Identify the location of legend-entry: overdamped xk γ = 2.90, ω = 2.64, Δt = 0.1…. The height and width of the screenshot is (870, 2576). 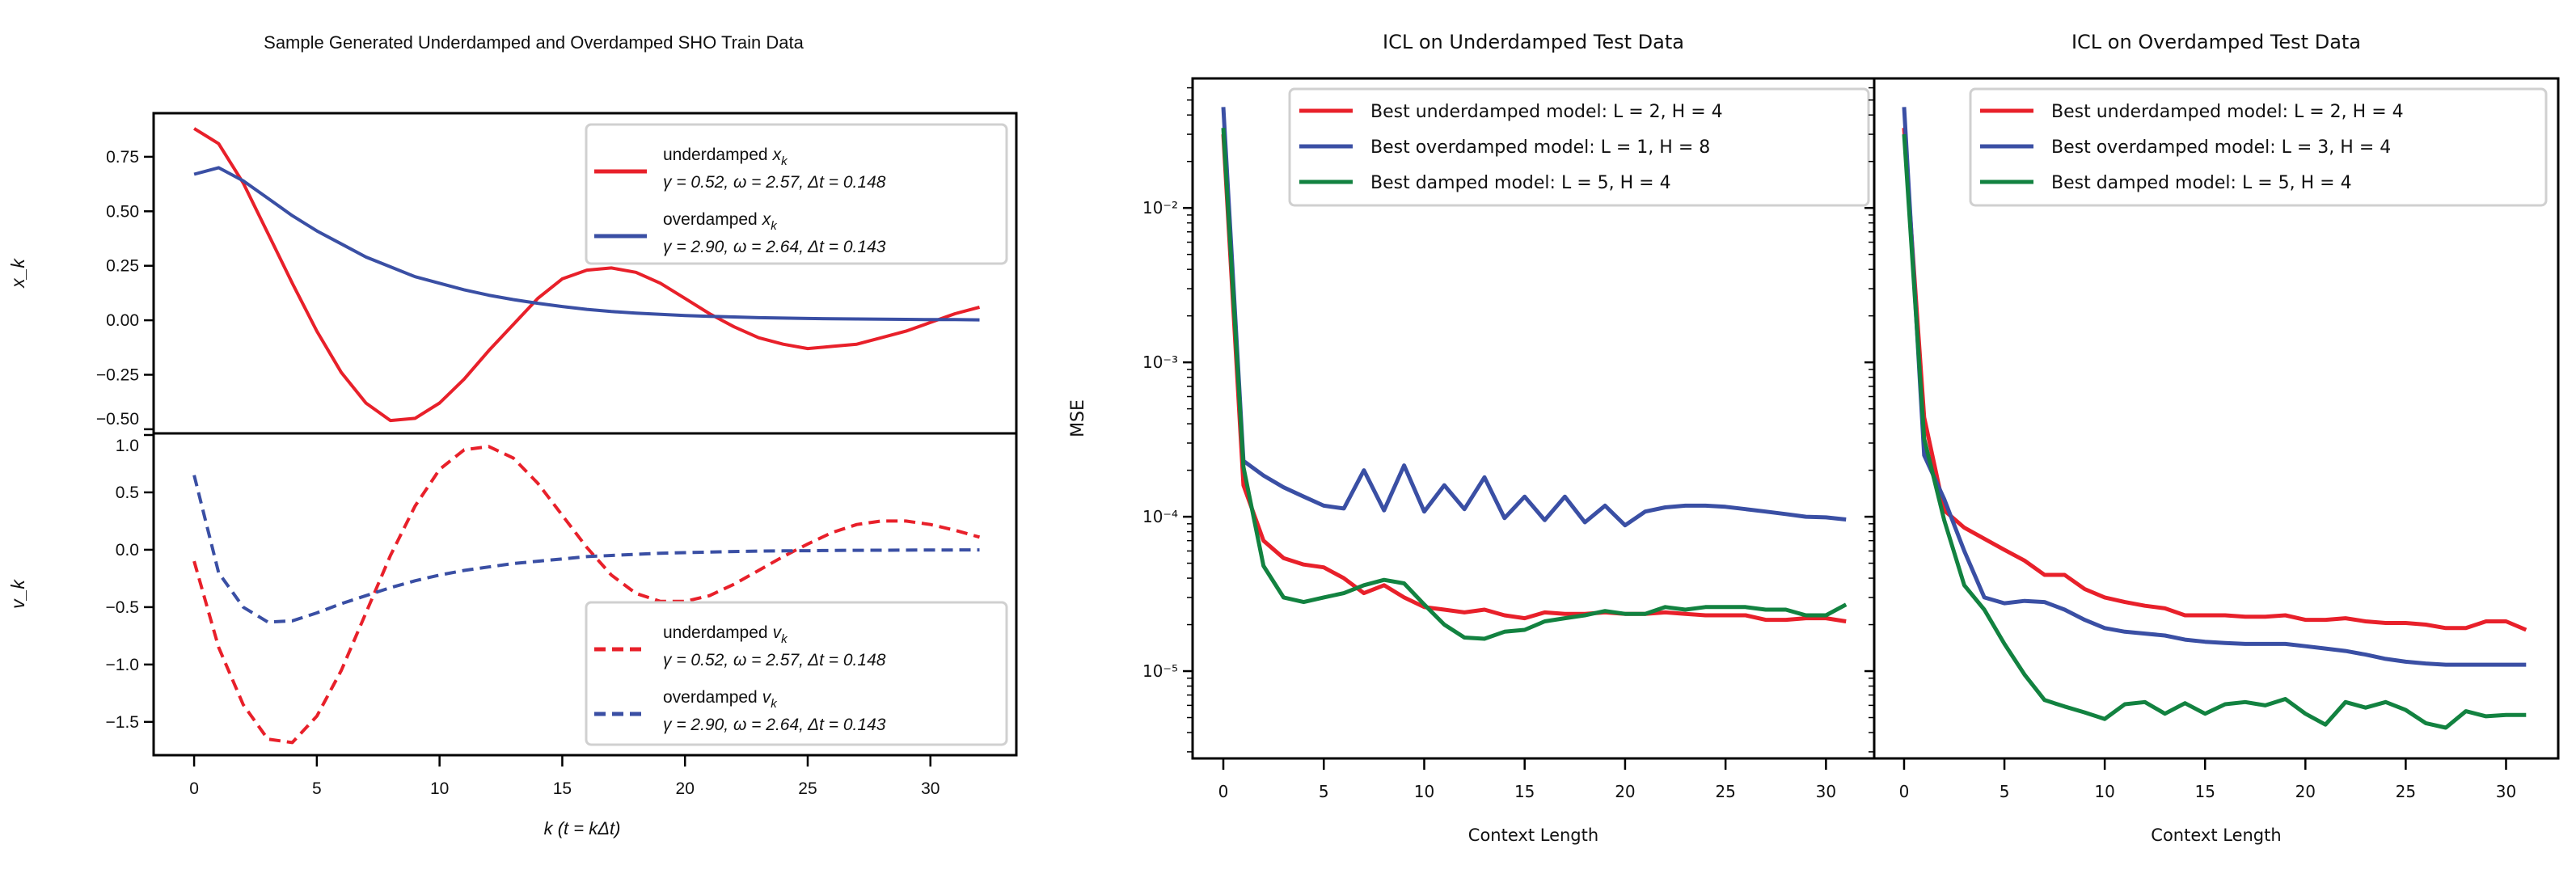
(740, 233).